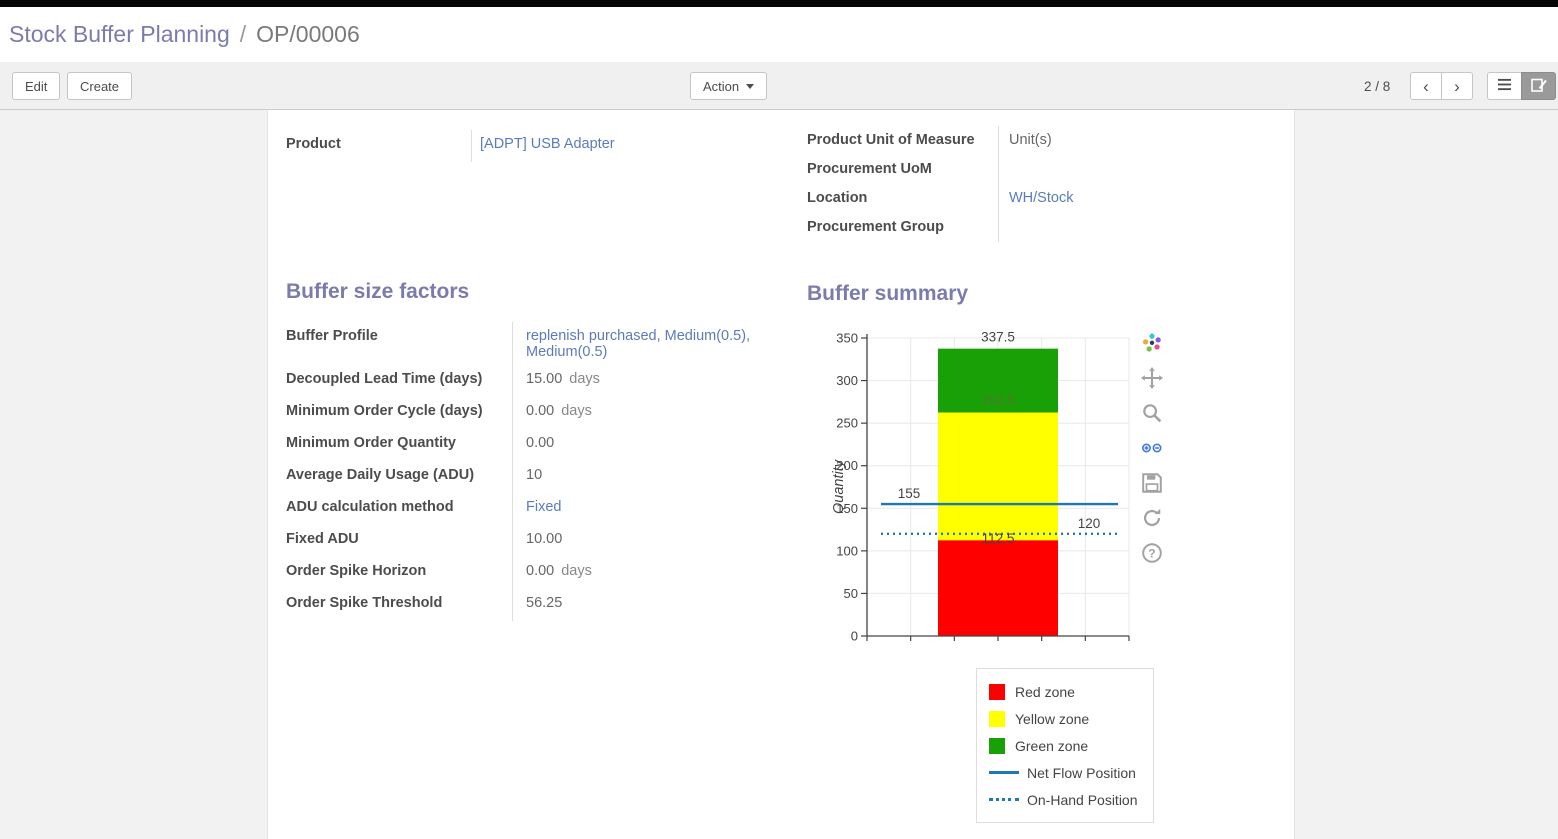  What do you see at coordinates (642, 541) in the screenshot?
I see `fixed-adu-value: 10.00` at bounding box center [642, 541].